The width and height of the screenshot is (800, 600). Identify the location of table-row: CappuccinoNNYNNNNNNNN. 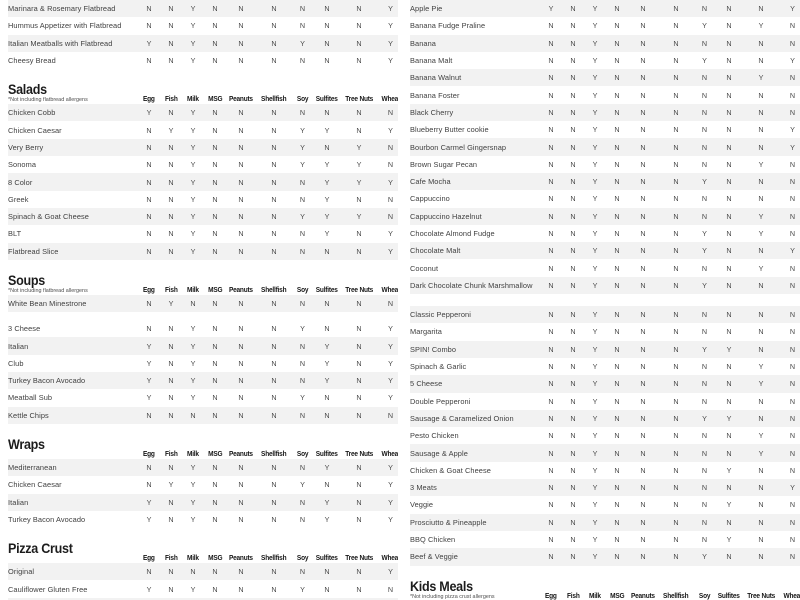
(605, 199).